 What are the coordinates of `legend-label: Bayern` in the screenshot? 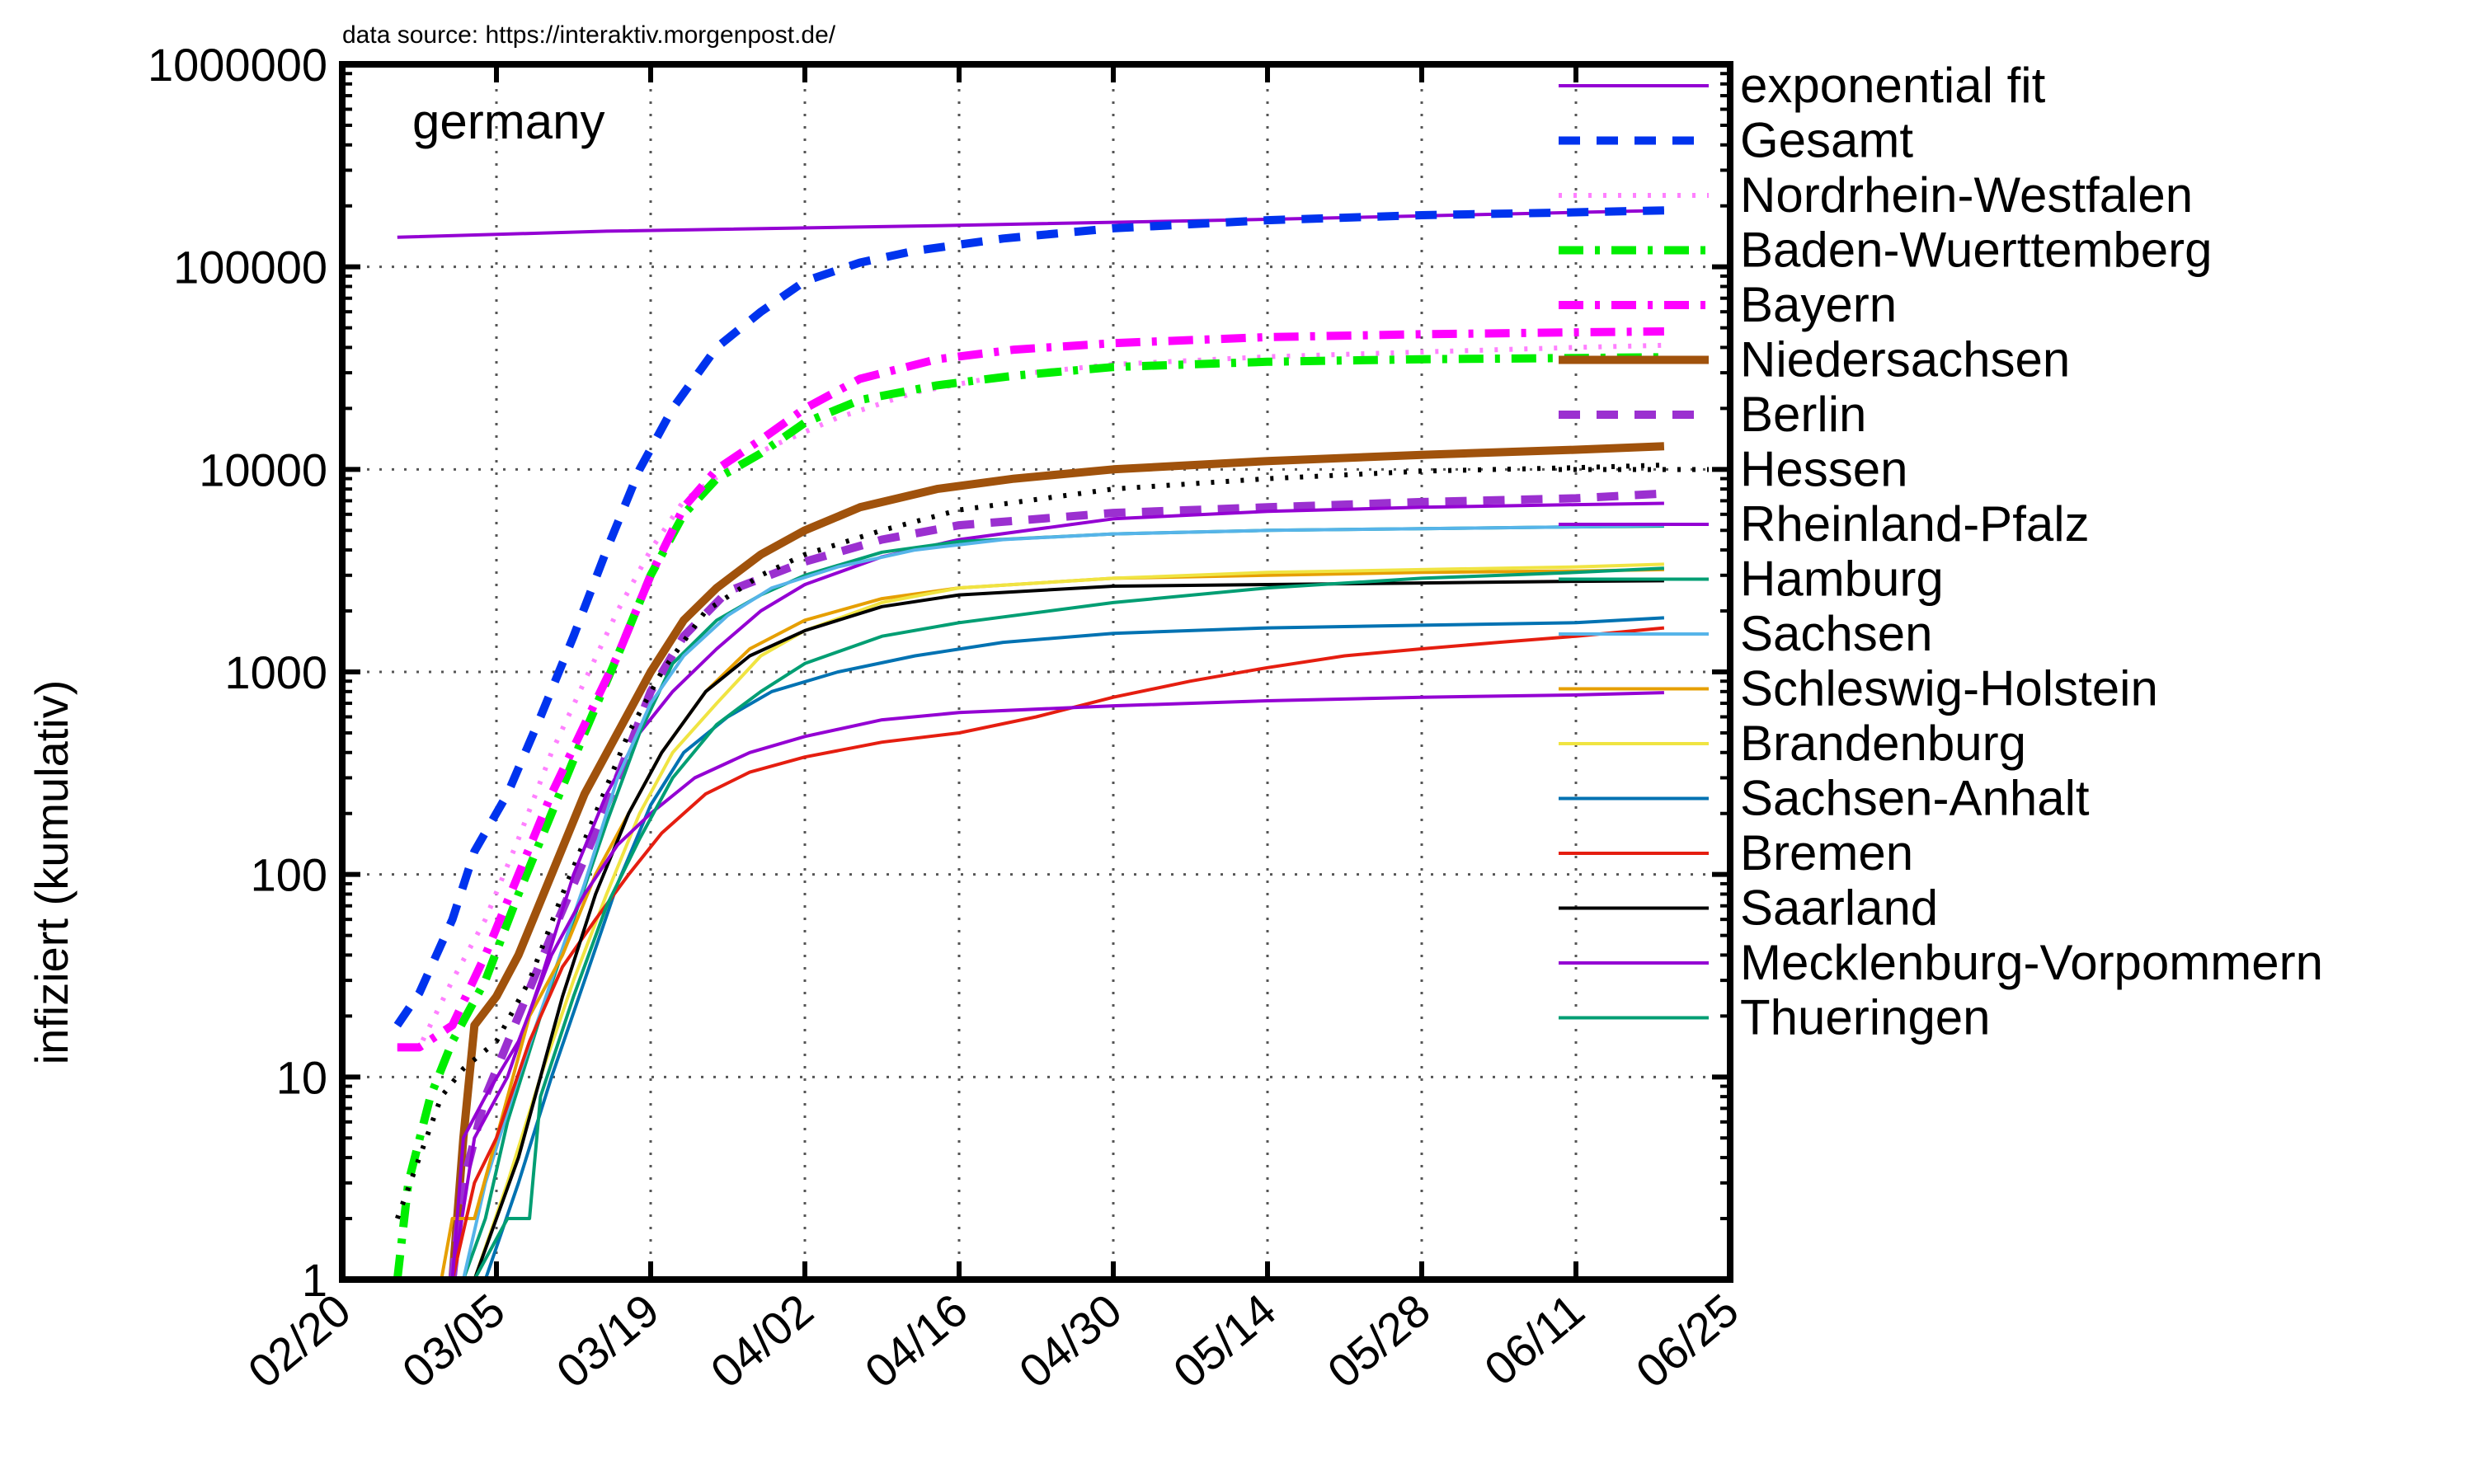 It's located at (1818, 304).